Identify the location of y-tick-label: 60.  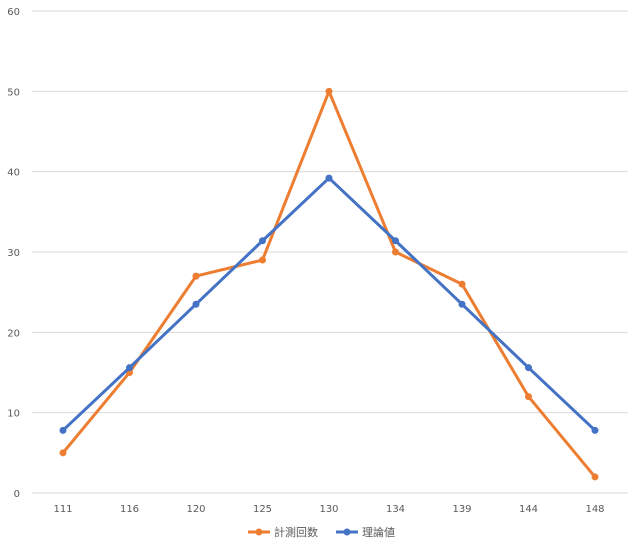
(13, 12).